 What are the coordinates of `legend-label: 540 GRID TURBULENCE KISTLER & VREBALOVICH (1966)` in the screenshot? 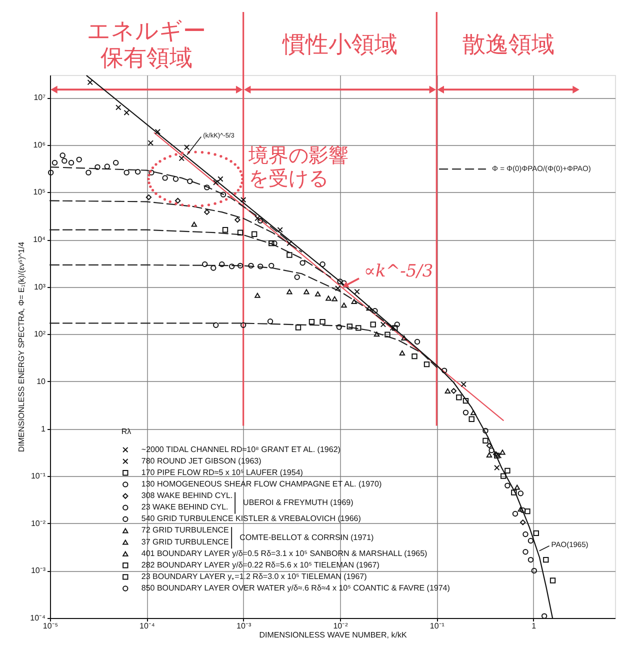 It's located at (251, 519).